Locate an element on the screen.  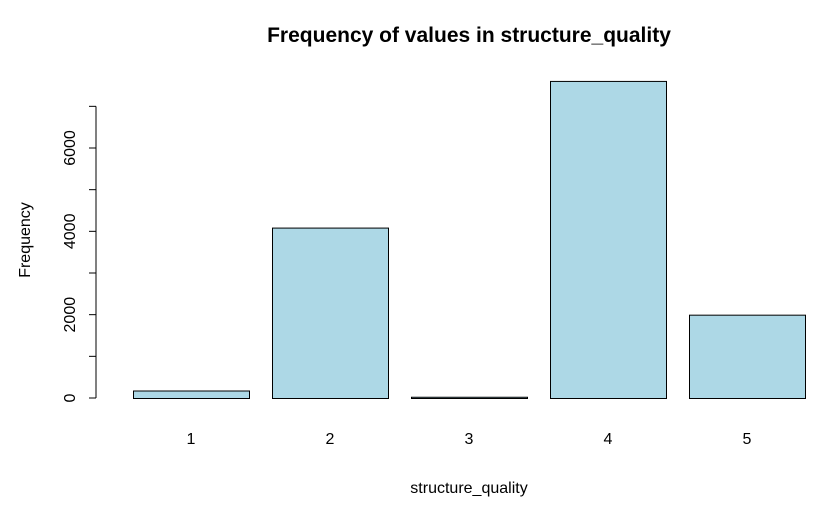
y-tick-label: 4000 is located at coordinates (70, 231).